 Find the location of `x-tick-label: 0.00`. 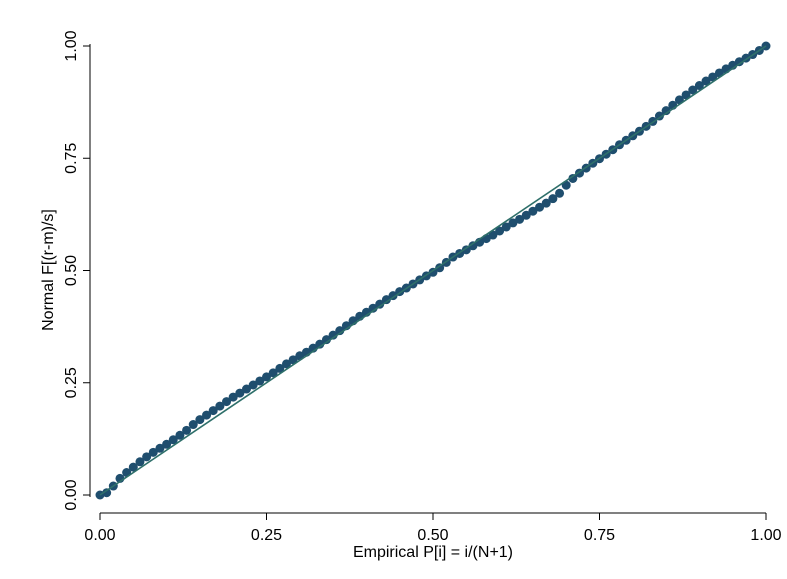

x-tick-label: 0.00 is located at coordinates (99, 535).